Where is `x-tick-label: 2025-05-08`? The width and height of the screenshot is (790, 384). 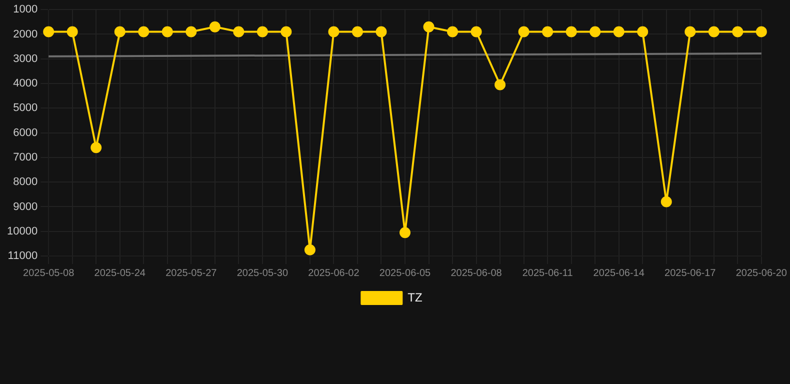
x-tick-label: 2025-05-08 is located at coordinates (49, 273).